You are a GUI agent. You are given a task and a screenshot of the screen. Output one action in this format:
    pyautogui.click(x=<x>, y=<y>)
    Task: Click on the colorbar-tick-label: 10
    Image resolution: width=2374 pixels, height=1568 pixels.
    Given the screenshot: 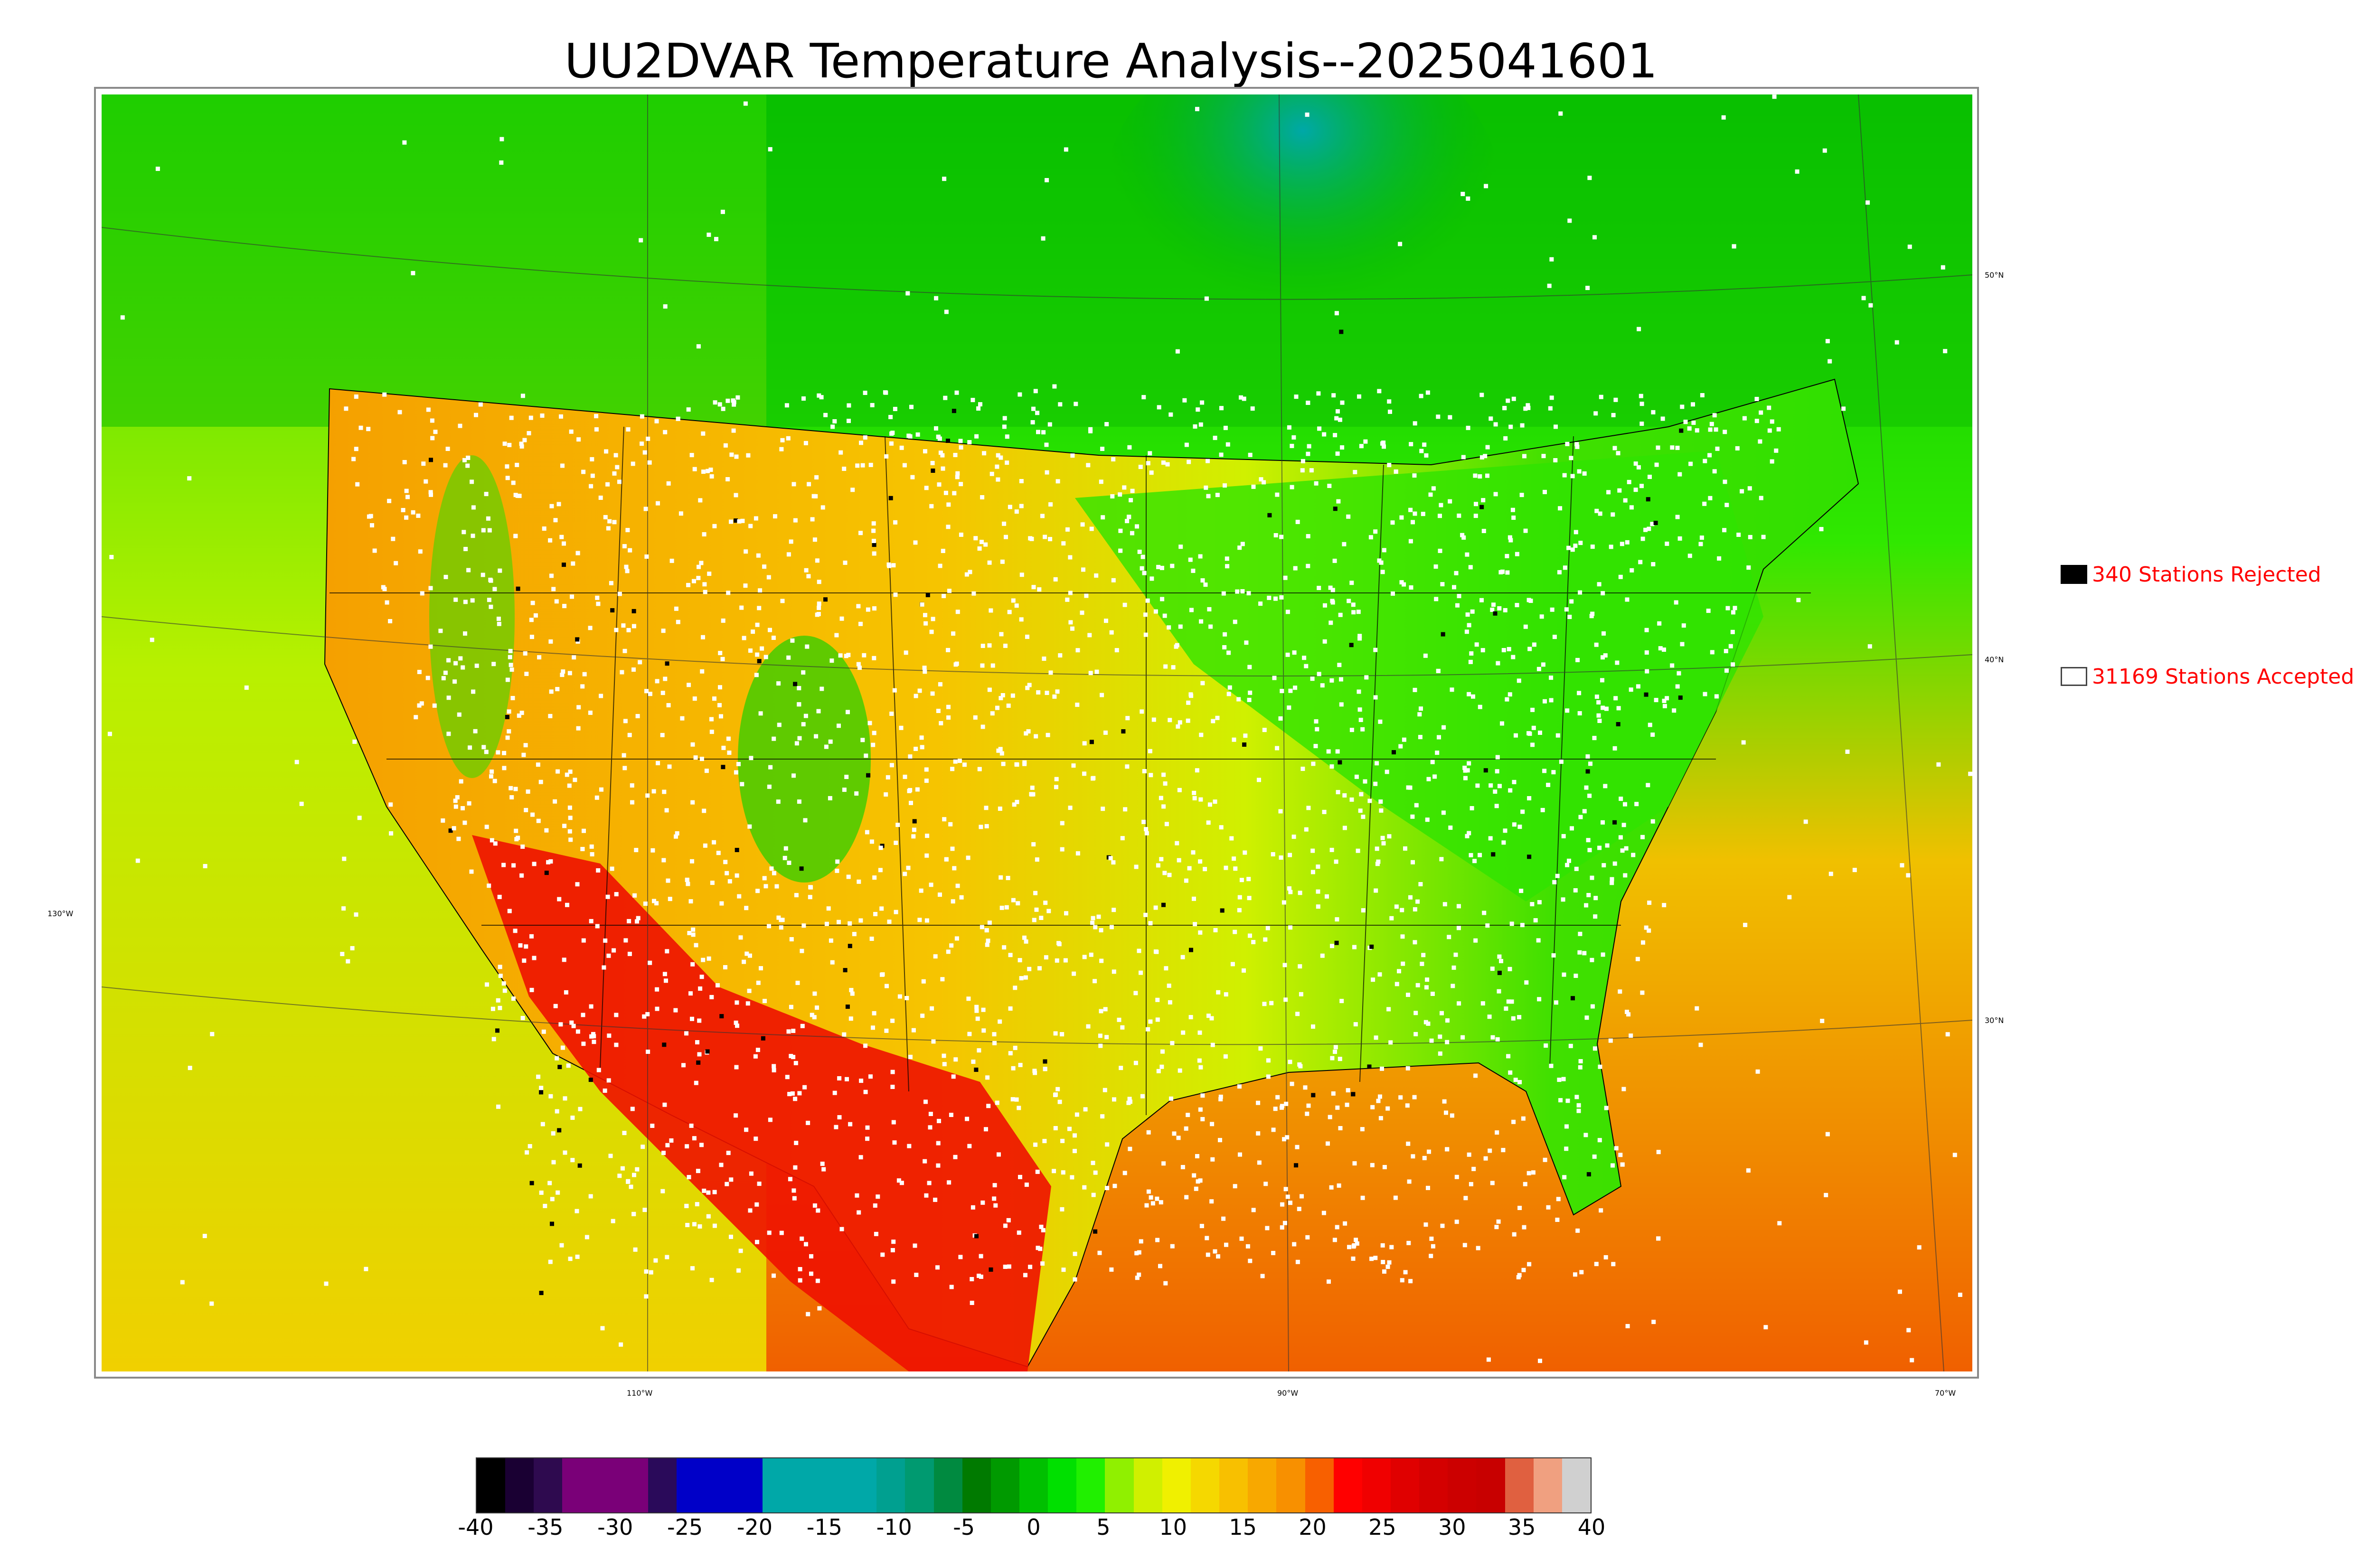 What is the action you would take?
    pyautogui.click(x=1173, y=1527)
    